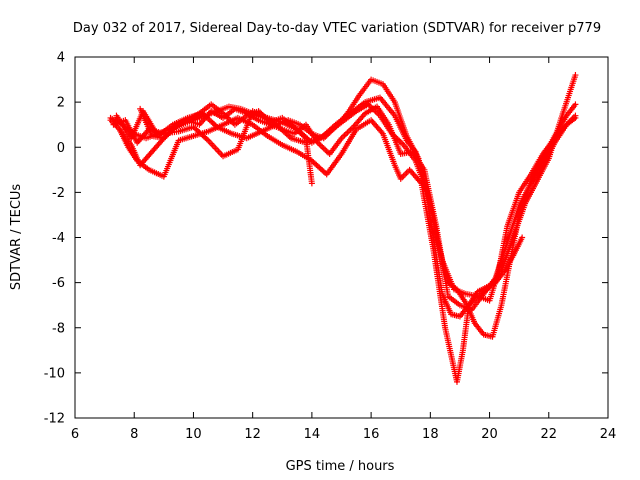  I want to click on x-tick-label: 22, so click(549, 434).